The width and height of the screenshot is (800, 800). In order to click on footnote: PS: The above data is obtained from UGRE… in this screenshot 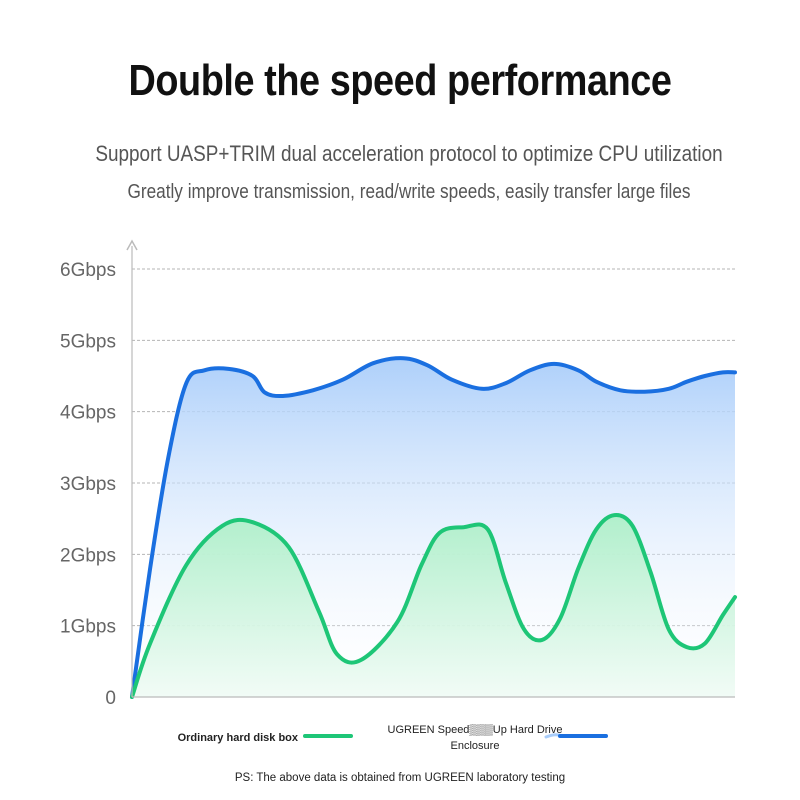, I will do `click(400, 778)`.